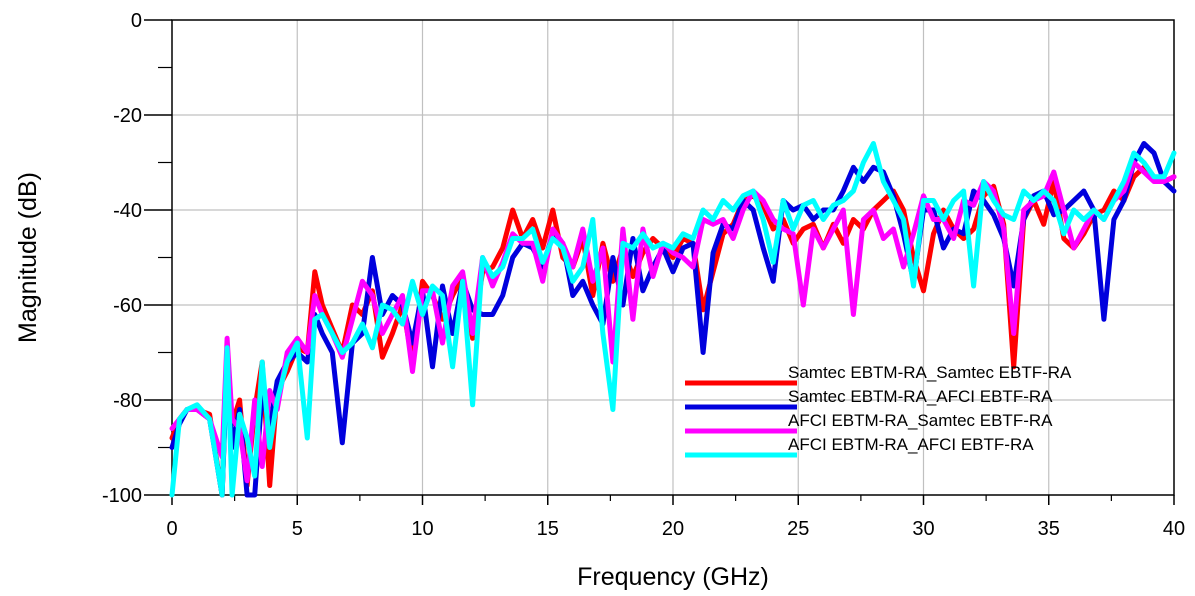 The height and width of the screenshot is (596, 1195). I want to click on x-tick-label: 10, so click(422, 529).